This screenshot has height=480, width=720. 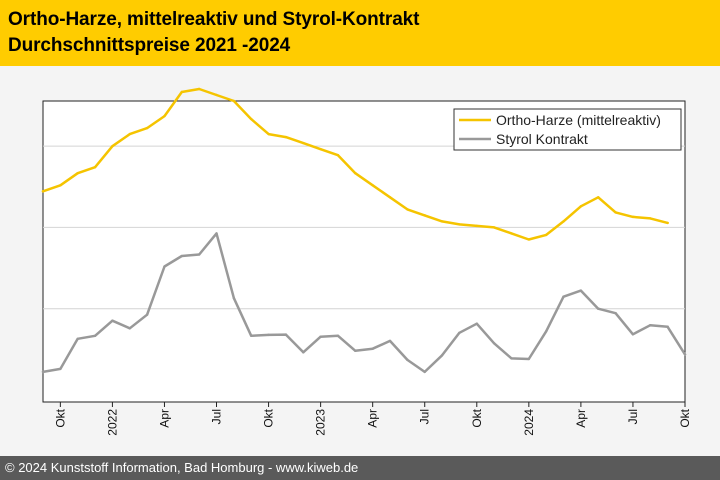 I want to click on x-tick-label-2: Apr, so click(x=164, y=418).